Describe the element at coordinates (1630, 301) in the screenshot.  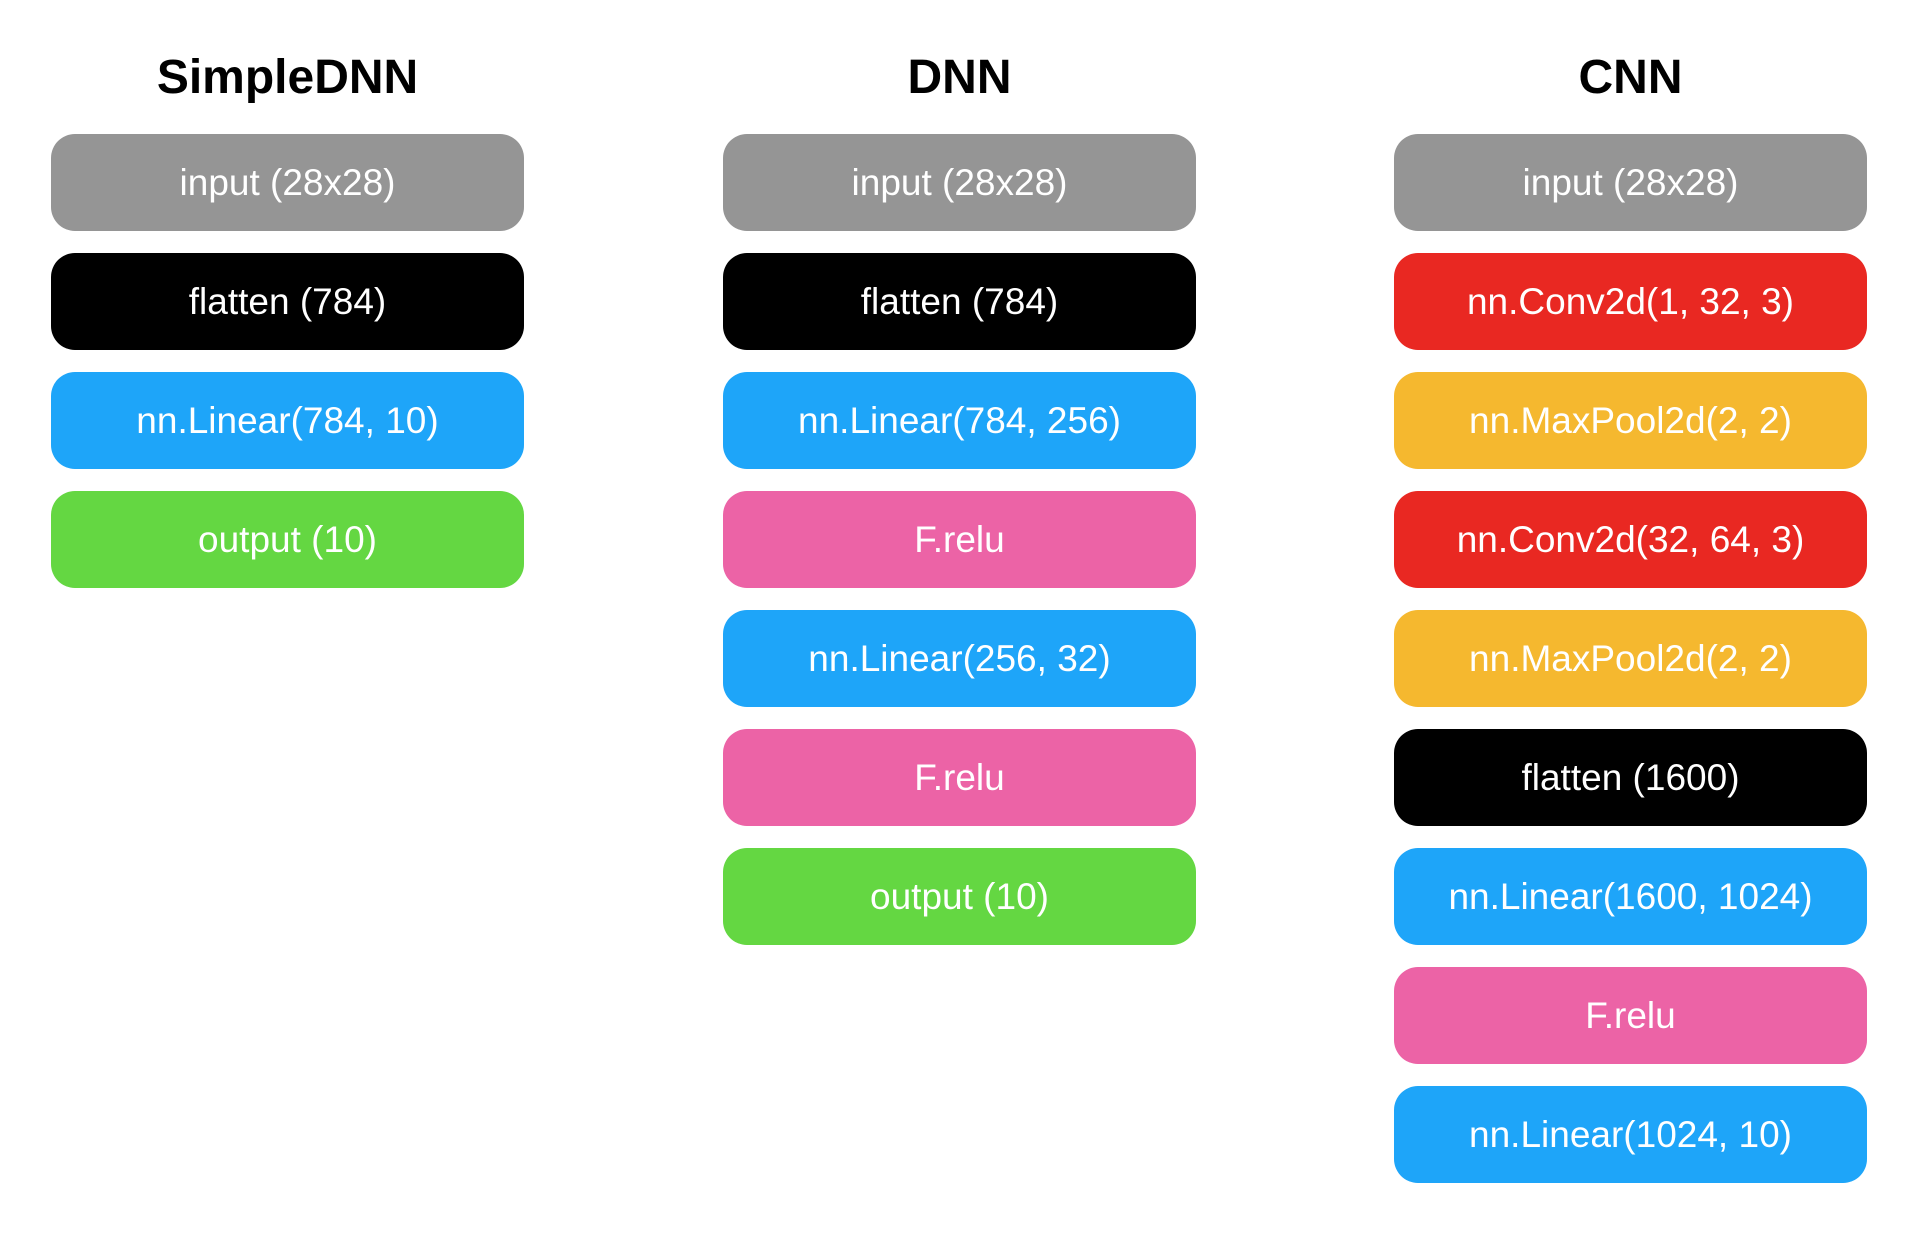
I see `cnn-conv-layer-1: nn.Conv2d(1, 32, 3)` at that location.